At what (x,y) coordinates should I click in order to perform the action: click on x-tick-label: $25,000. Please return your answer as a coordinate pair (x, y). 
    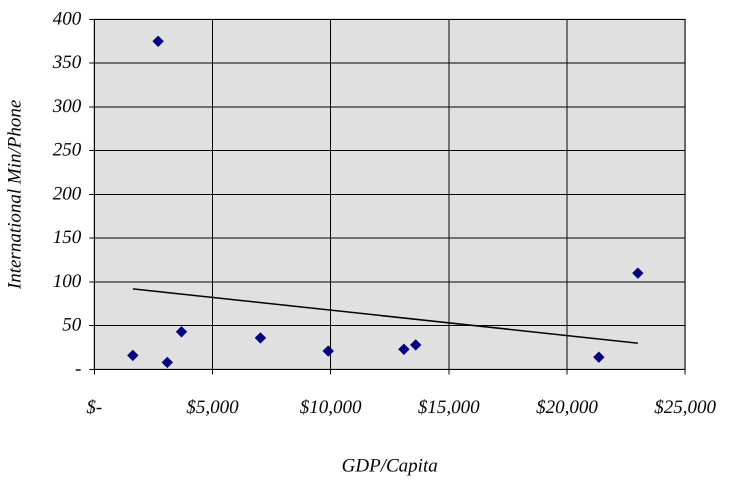
    Looking at the image, I should click on (685, 407).